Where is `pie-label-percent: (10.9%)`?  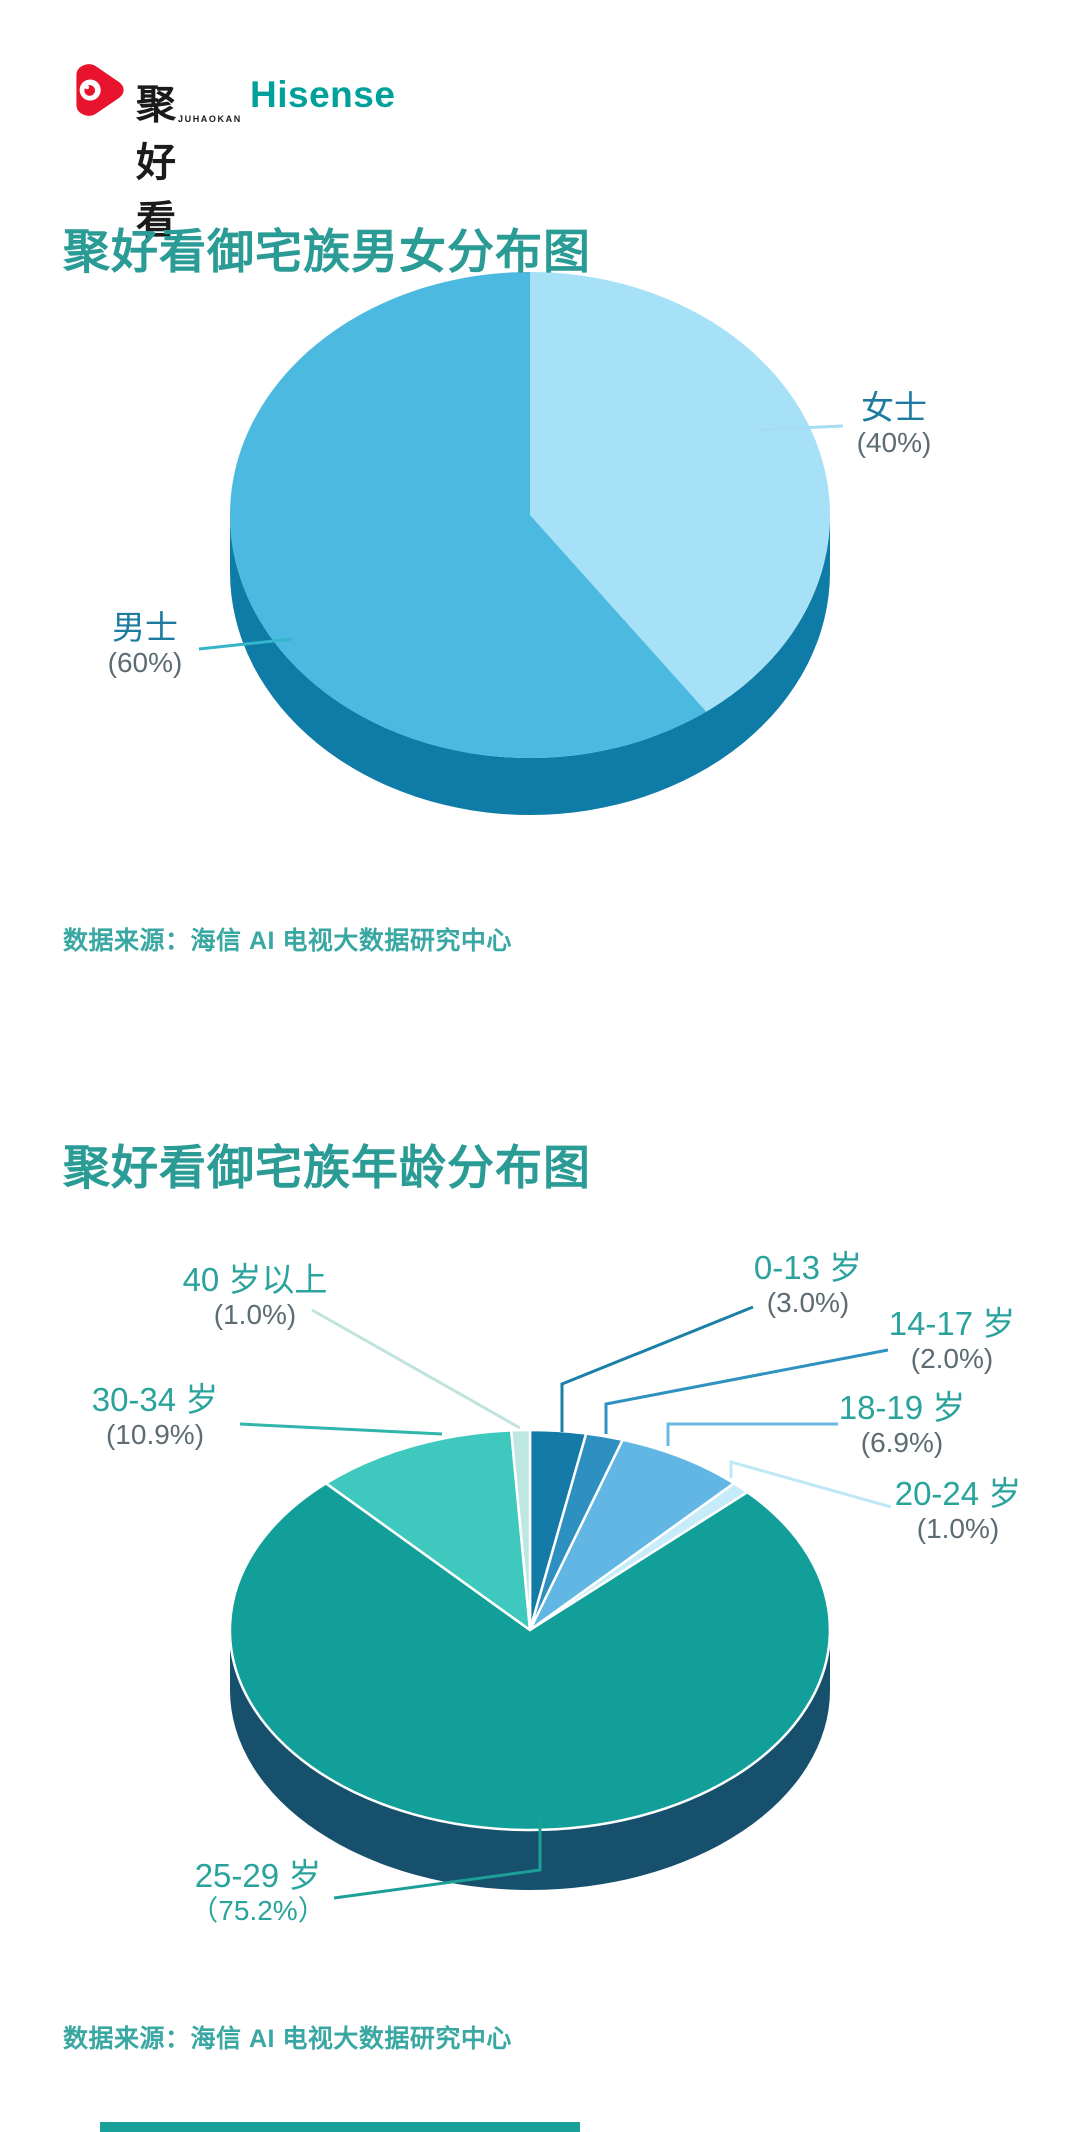 pie-label-percent: (10.9%) is located at coordinates (155, 1434).